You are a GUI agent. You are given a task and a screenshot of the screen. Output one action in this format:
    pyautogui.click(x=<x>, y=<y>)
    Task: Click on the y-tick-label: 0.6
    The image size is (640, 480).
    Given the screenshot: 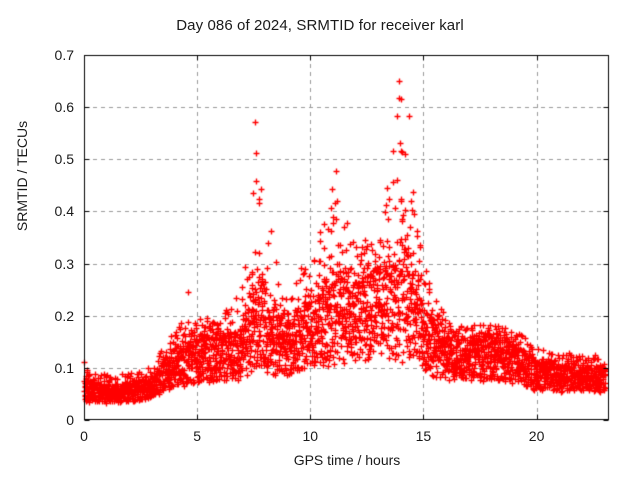 What is the action you would take?
    pyautogui.click(x=64, y=107)
    